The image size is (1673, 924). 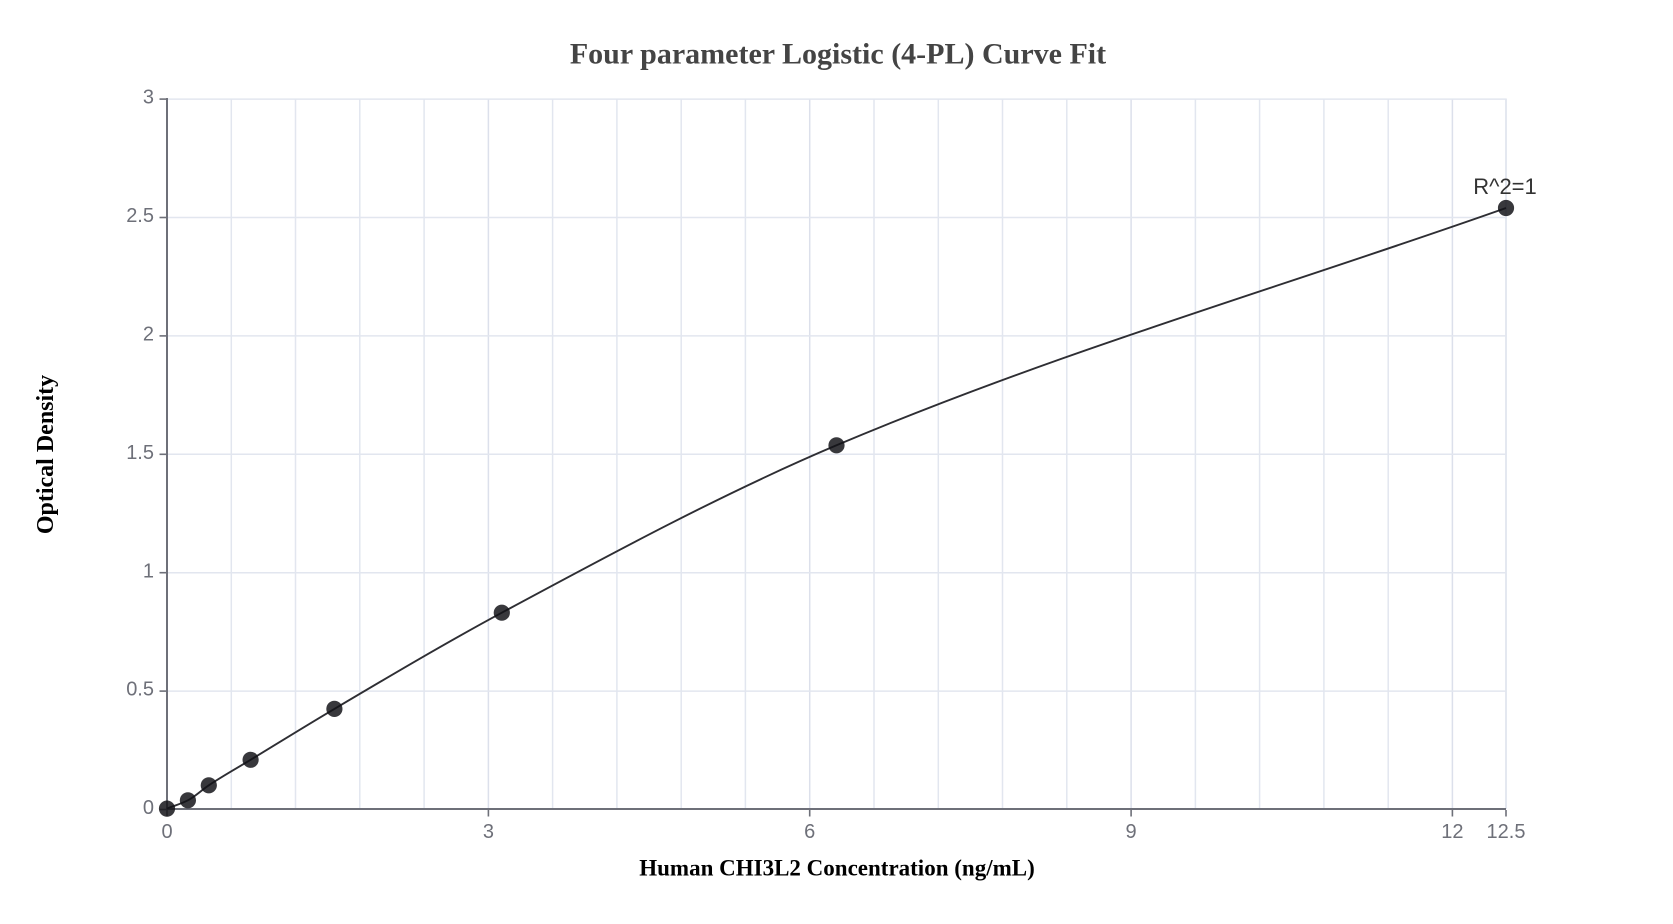 What do you see at coordinates (148, 571) in the screenshot?
I see `svg-text: 1` at bounding box center [148, 571].